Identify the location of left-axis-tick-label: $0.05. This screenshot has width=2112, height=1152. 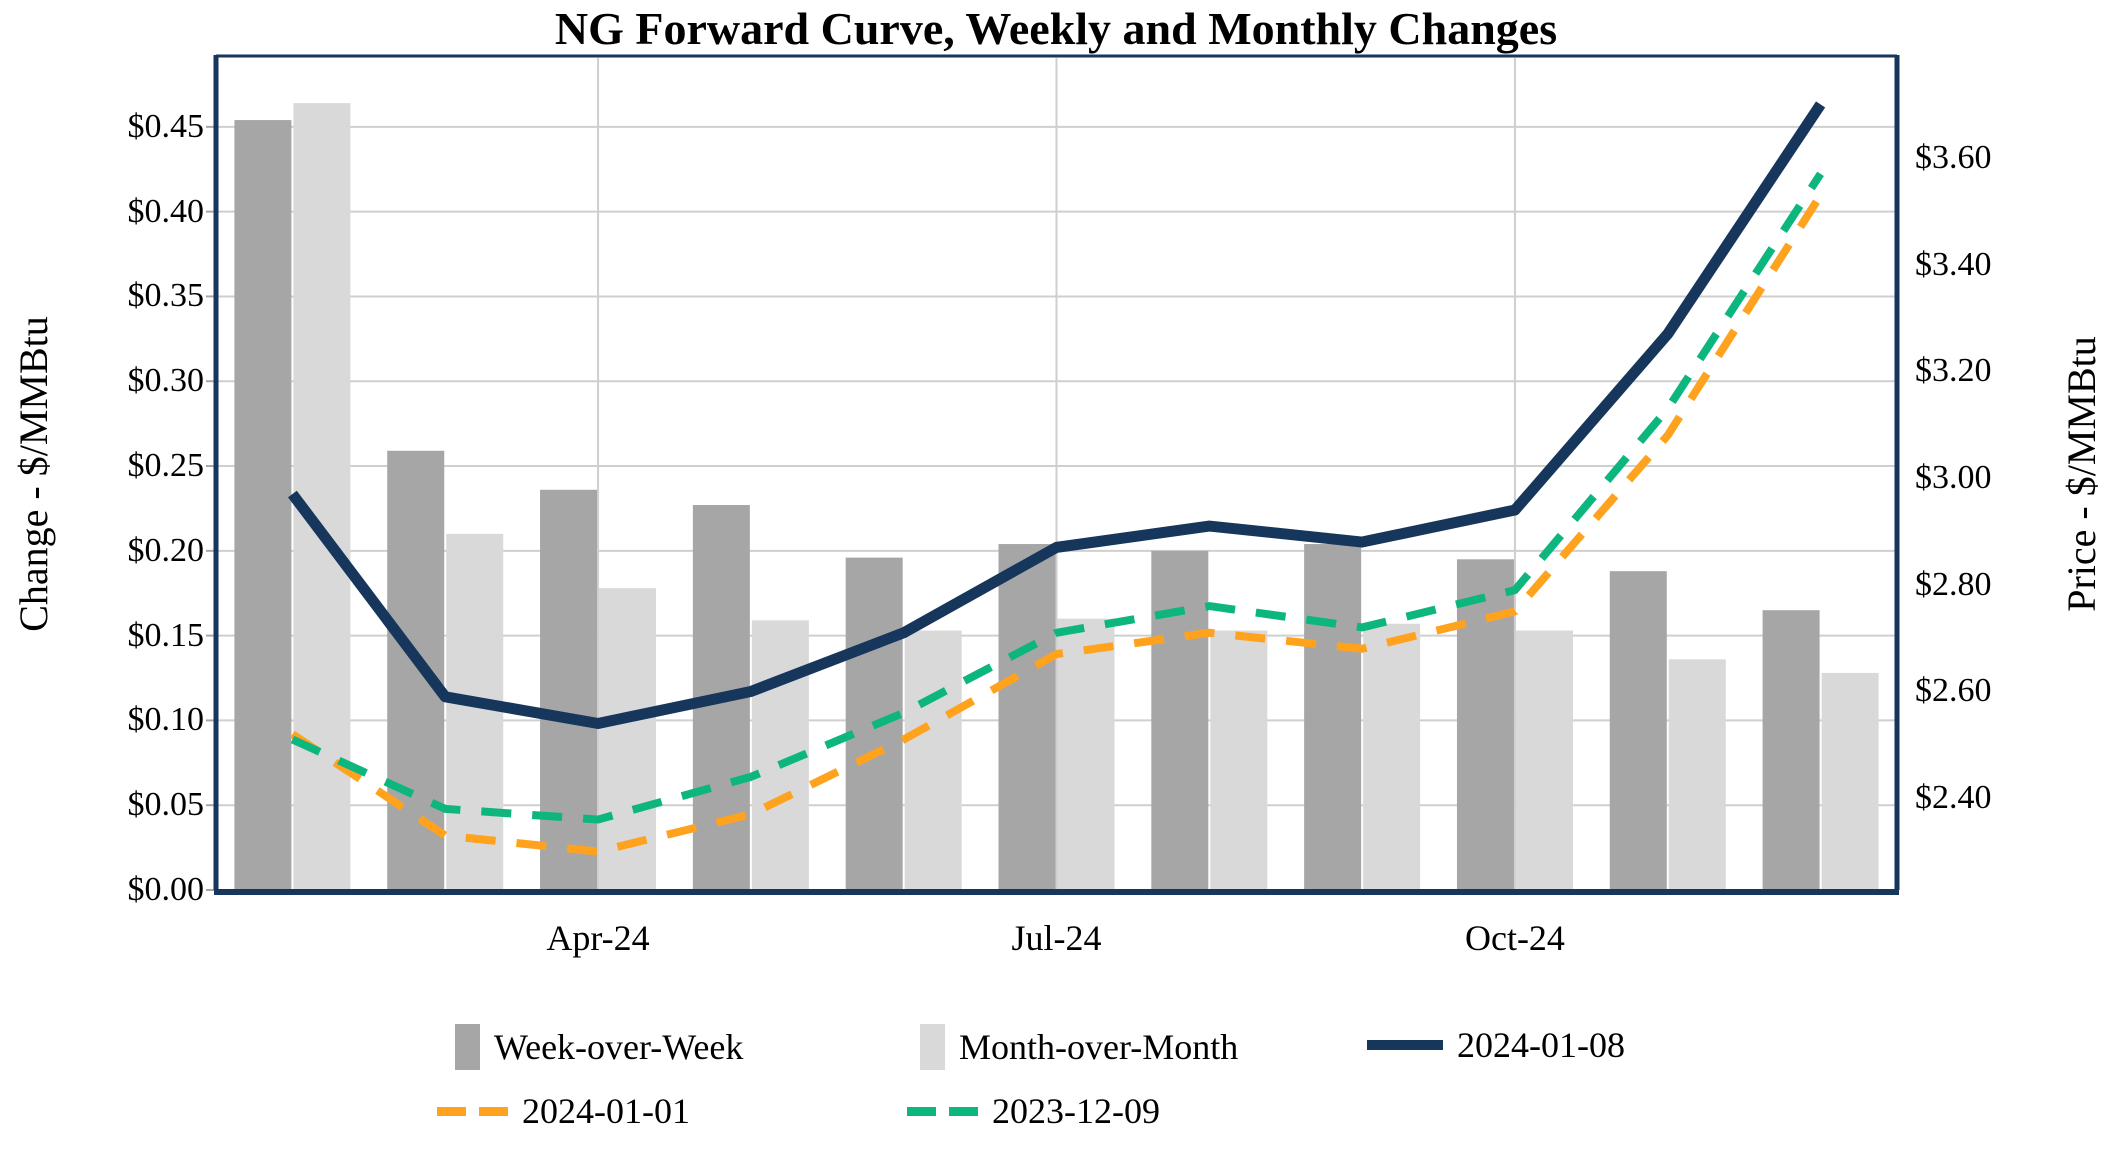
(166, 805).